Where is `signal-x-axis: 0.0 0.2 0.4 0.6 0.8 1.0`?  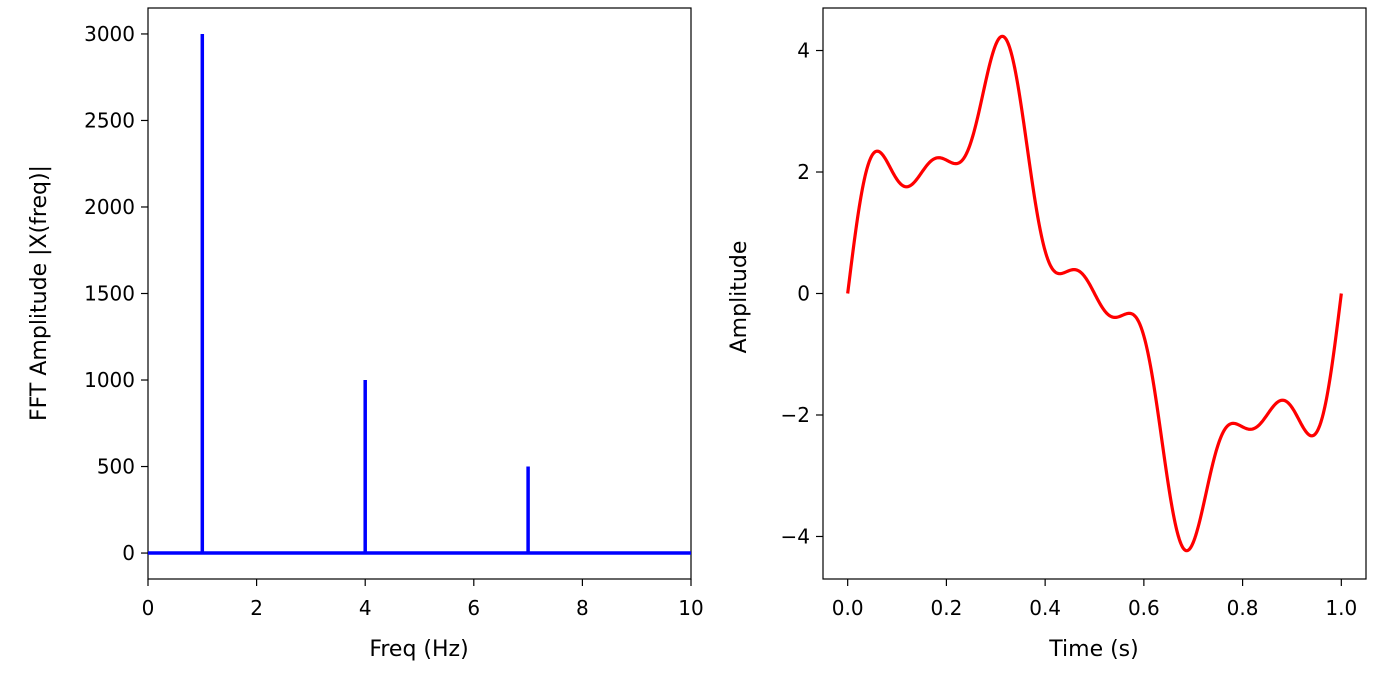 signal-x-axis: 0.0 0.2 0.4 0.6 0.8 1.0 is located at coordinates (1094, 599).